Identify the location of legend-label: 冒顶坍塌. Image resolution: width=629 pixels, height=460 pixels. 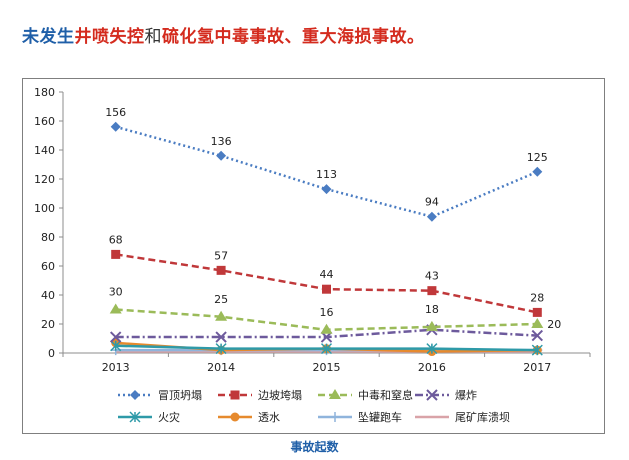
(180, 395).